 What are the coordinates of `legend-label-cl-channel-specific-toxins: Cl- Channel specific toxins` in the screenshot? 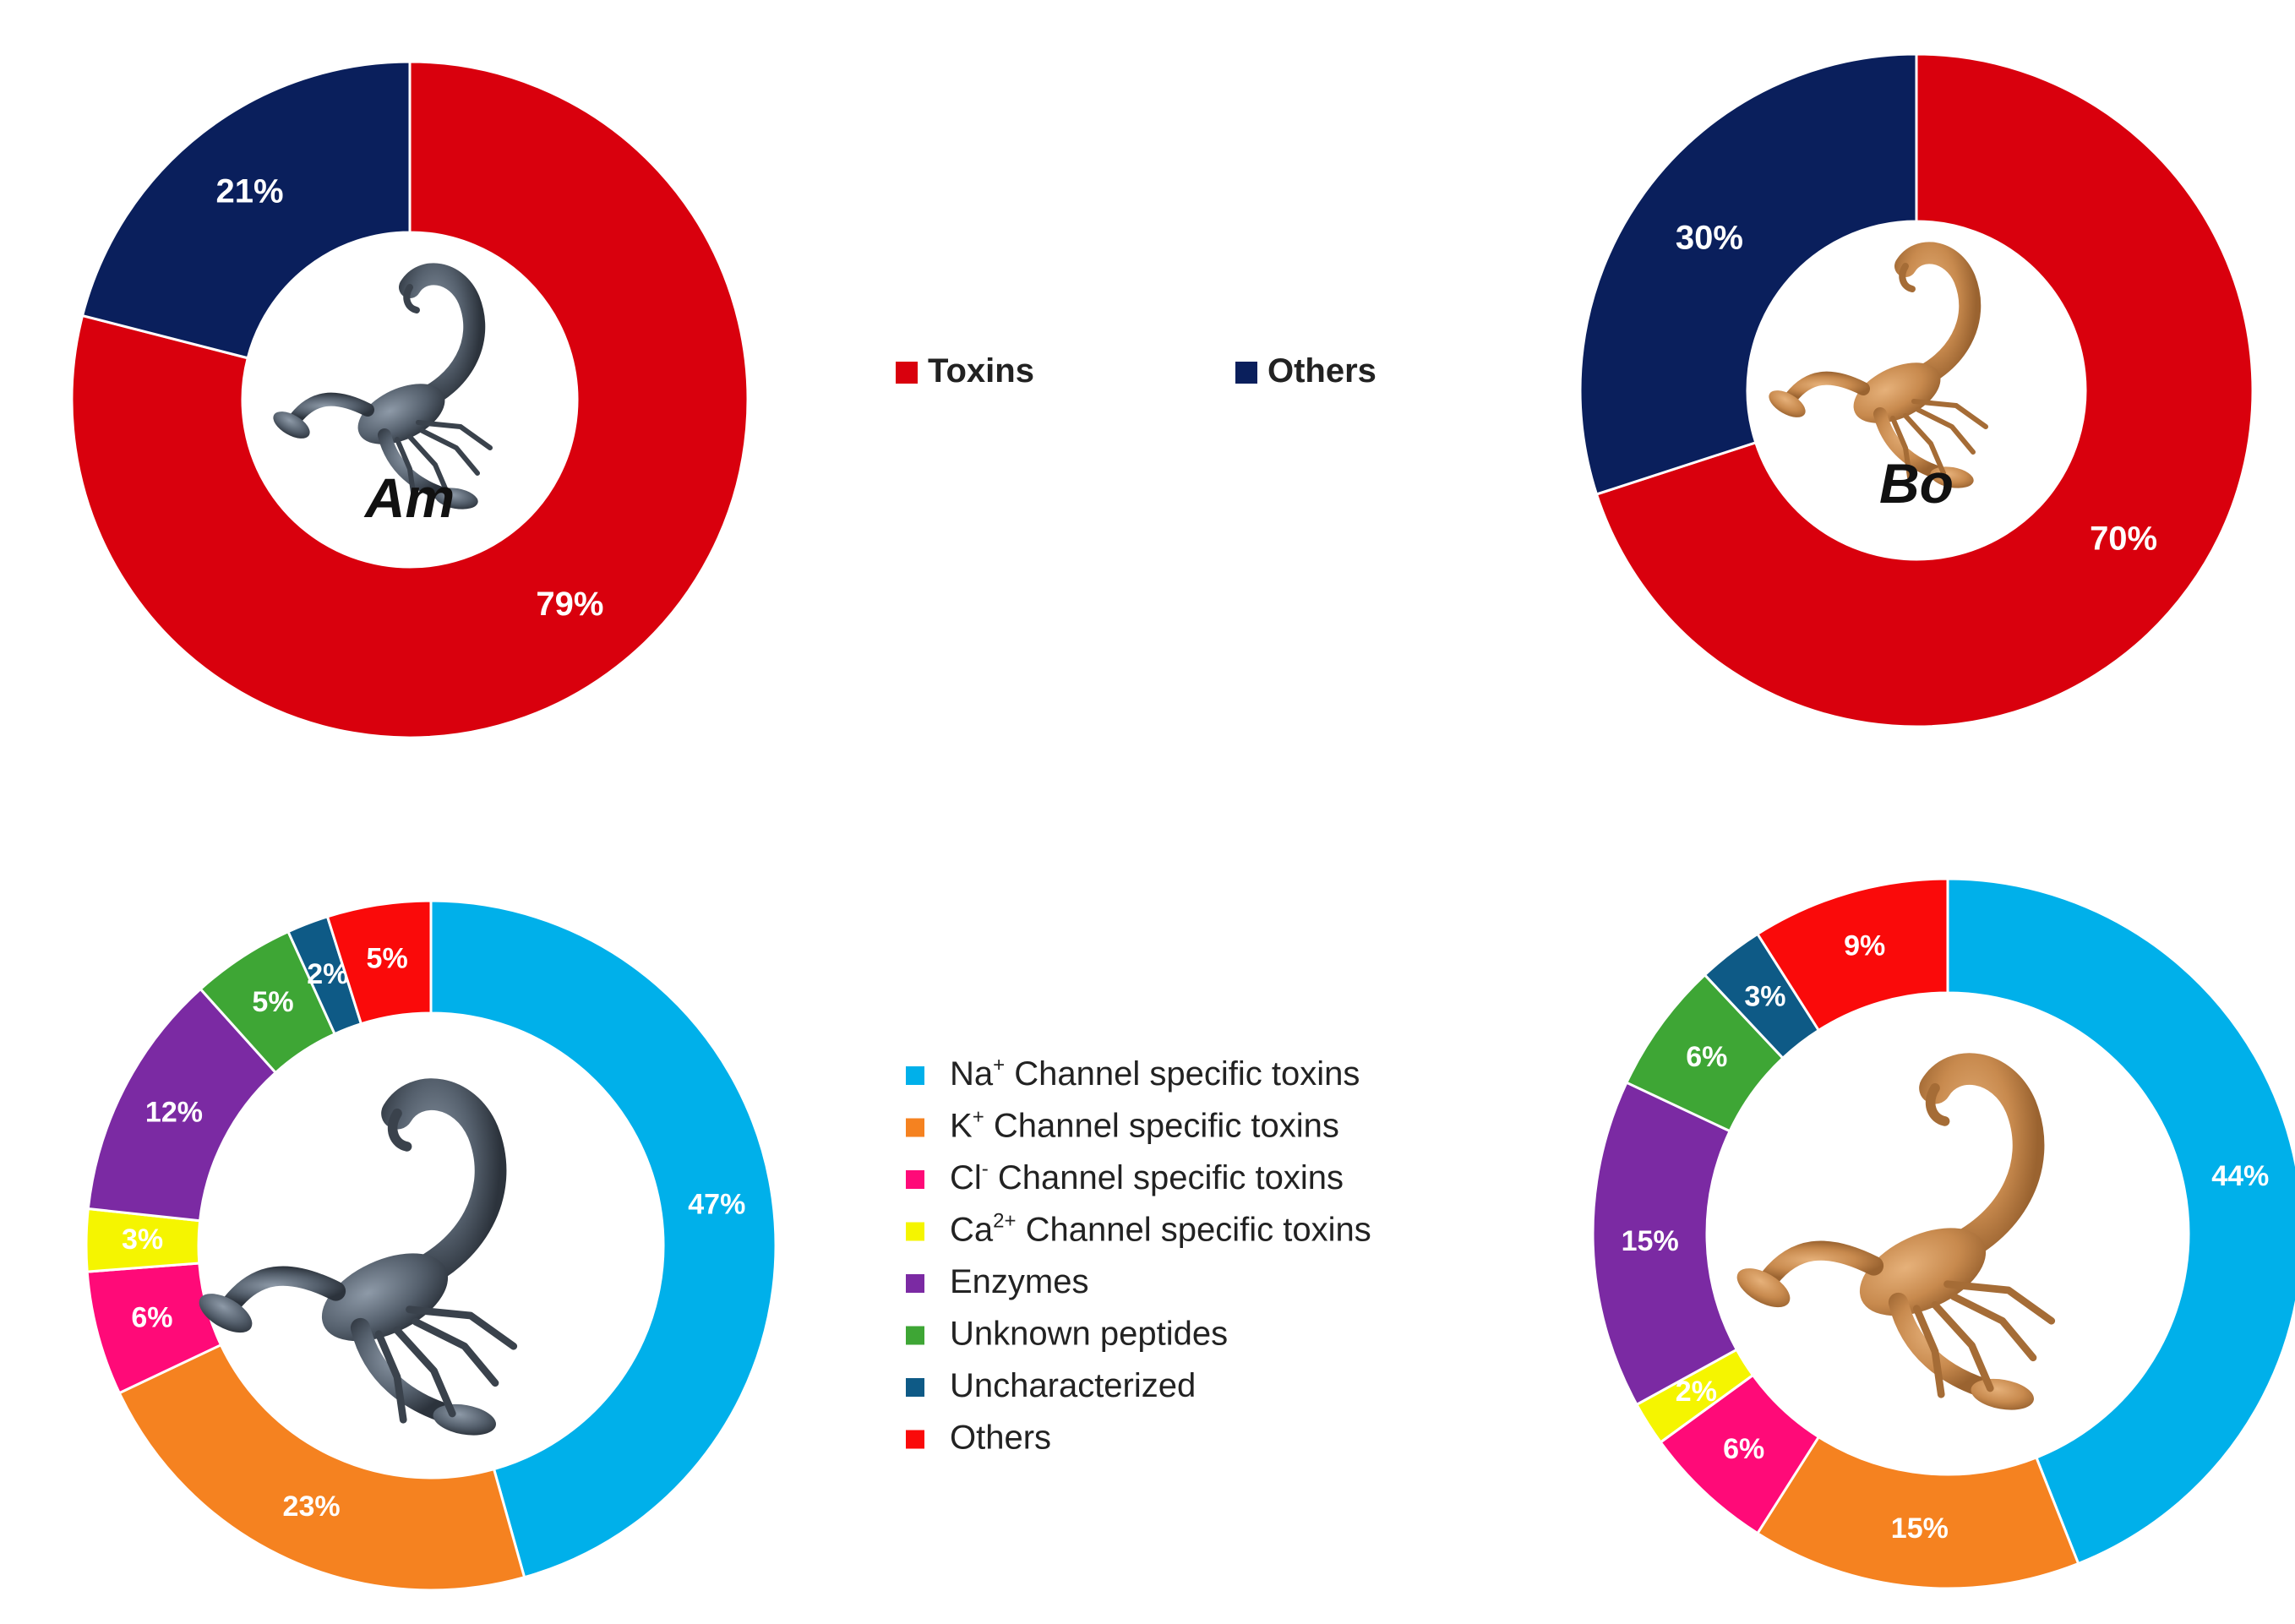 It's located at (1147, 1177).